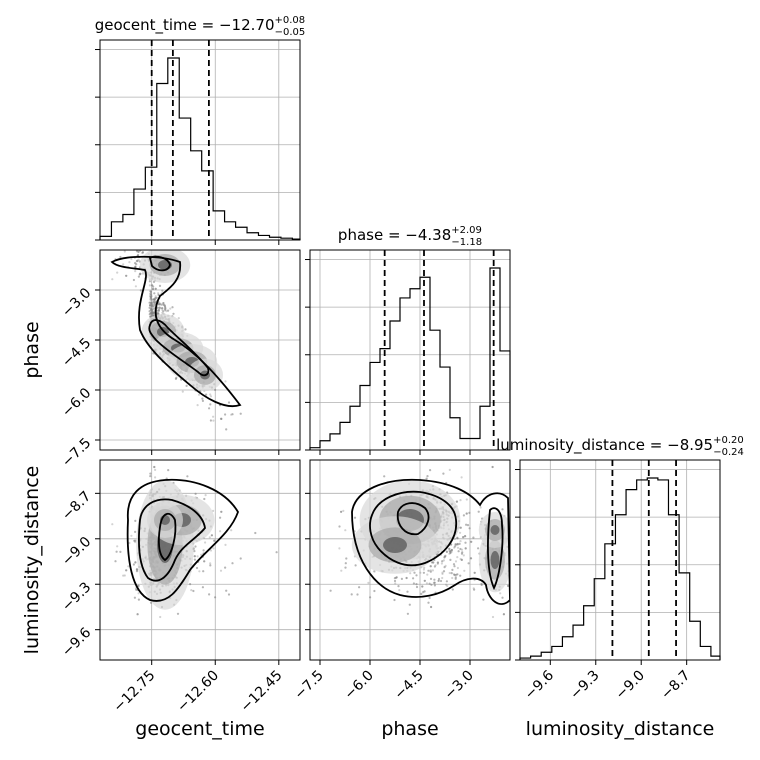  What do you see at coordinates (495, 530) in the screenshot?
I see `density-core` at bounding box center [495, 530].